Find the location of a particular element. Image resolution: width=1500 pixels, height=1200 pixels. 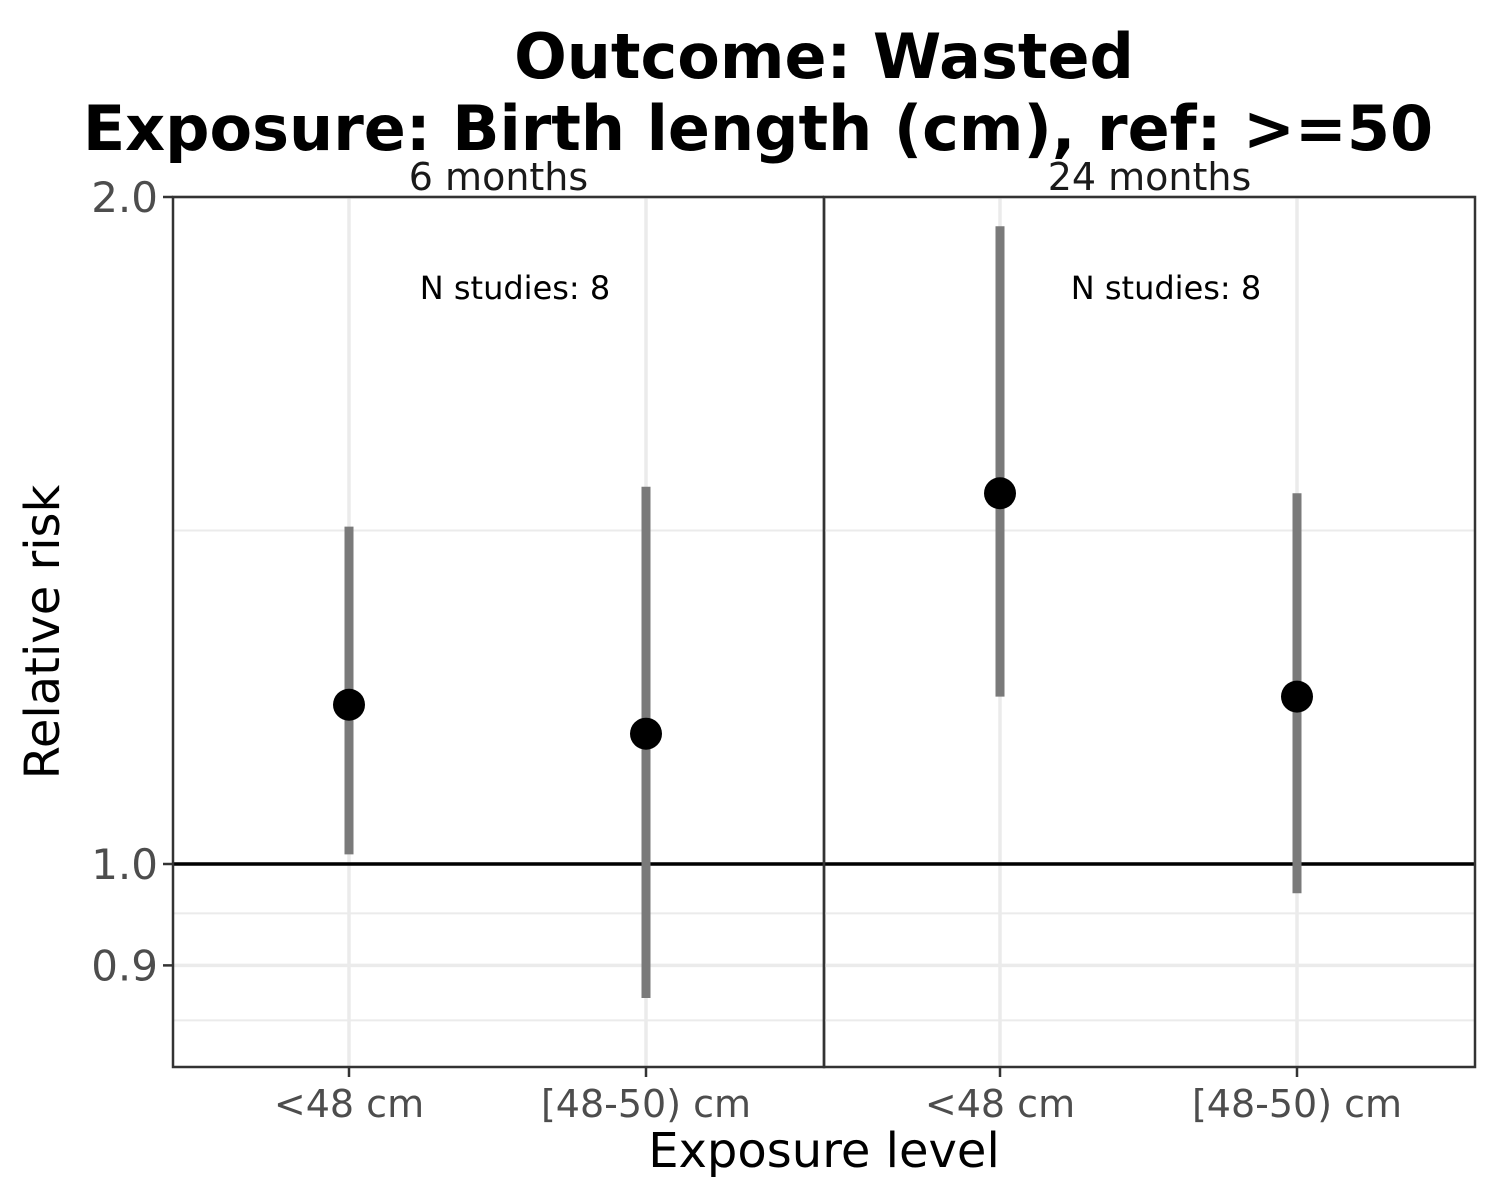

chart-title: Outcome: Wasted is located at coordinates (824, 56).